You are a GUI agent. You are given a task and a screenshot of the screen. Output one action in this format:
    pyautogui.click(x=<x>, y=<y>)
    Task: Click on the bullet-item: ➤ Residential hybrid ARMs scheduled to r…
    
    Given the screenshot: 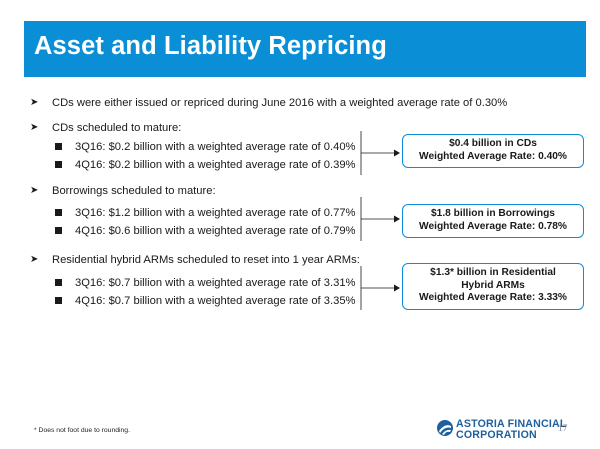 What is the action you would take?
    pyautogui.click(x=195, y=260)
    